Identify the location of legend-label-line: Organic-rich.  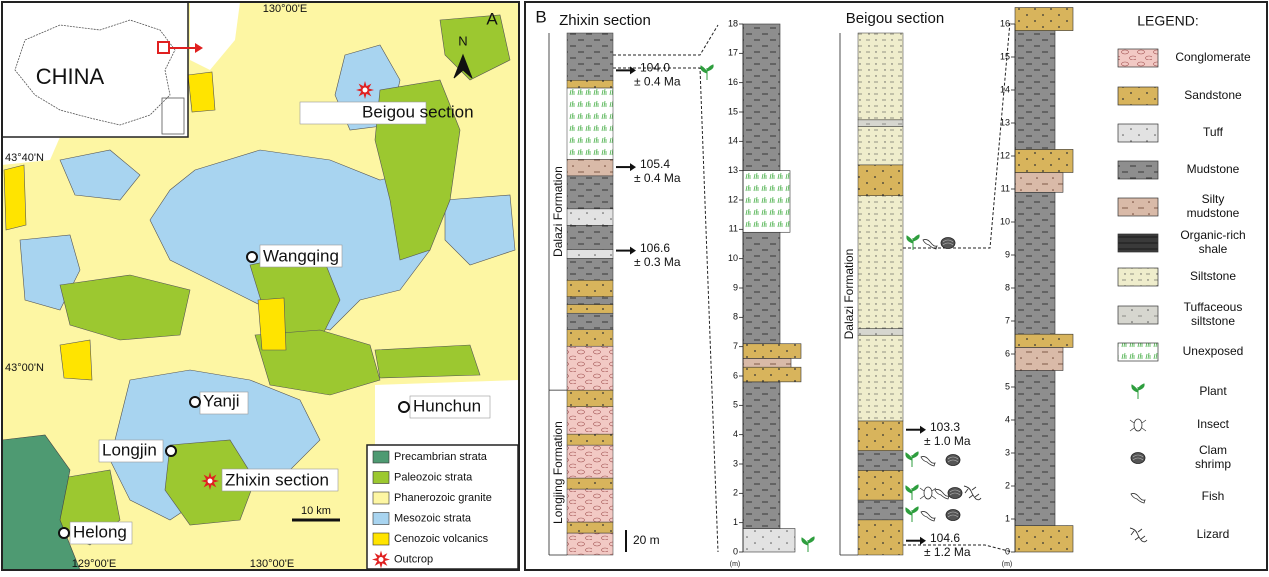
(1212, 235).